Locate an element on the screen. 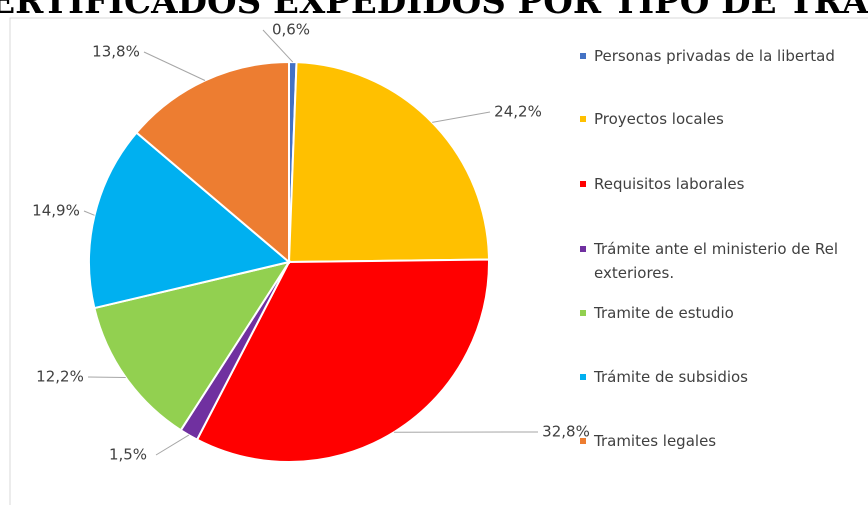  legend-label: Personas privadas de la libertad is located at coordinates (714, 56).